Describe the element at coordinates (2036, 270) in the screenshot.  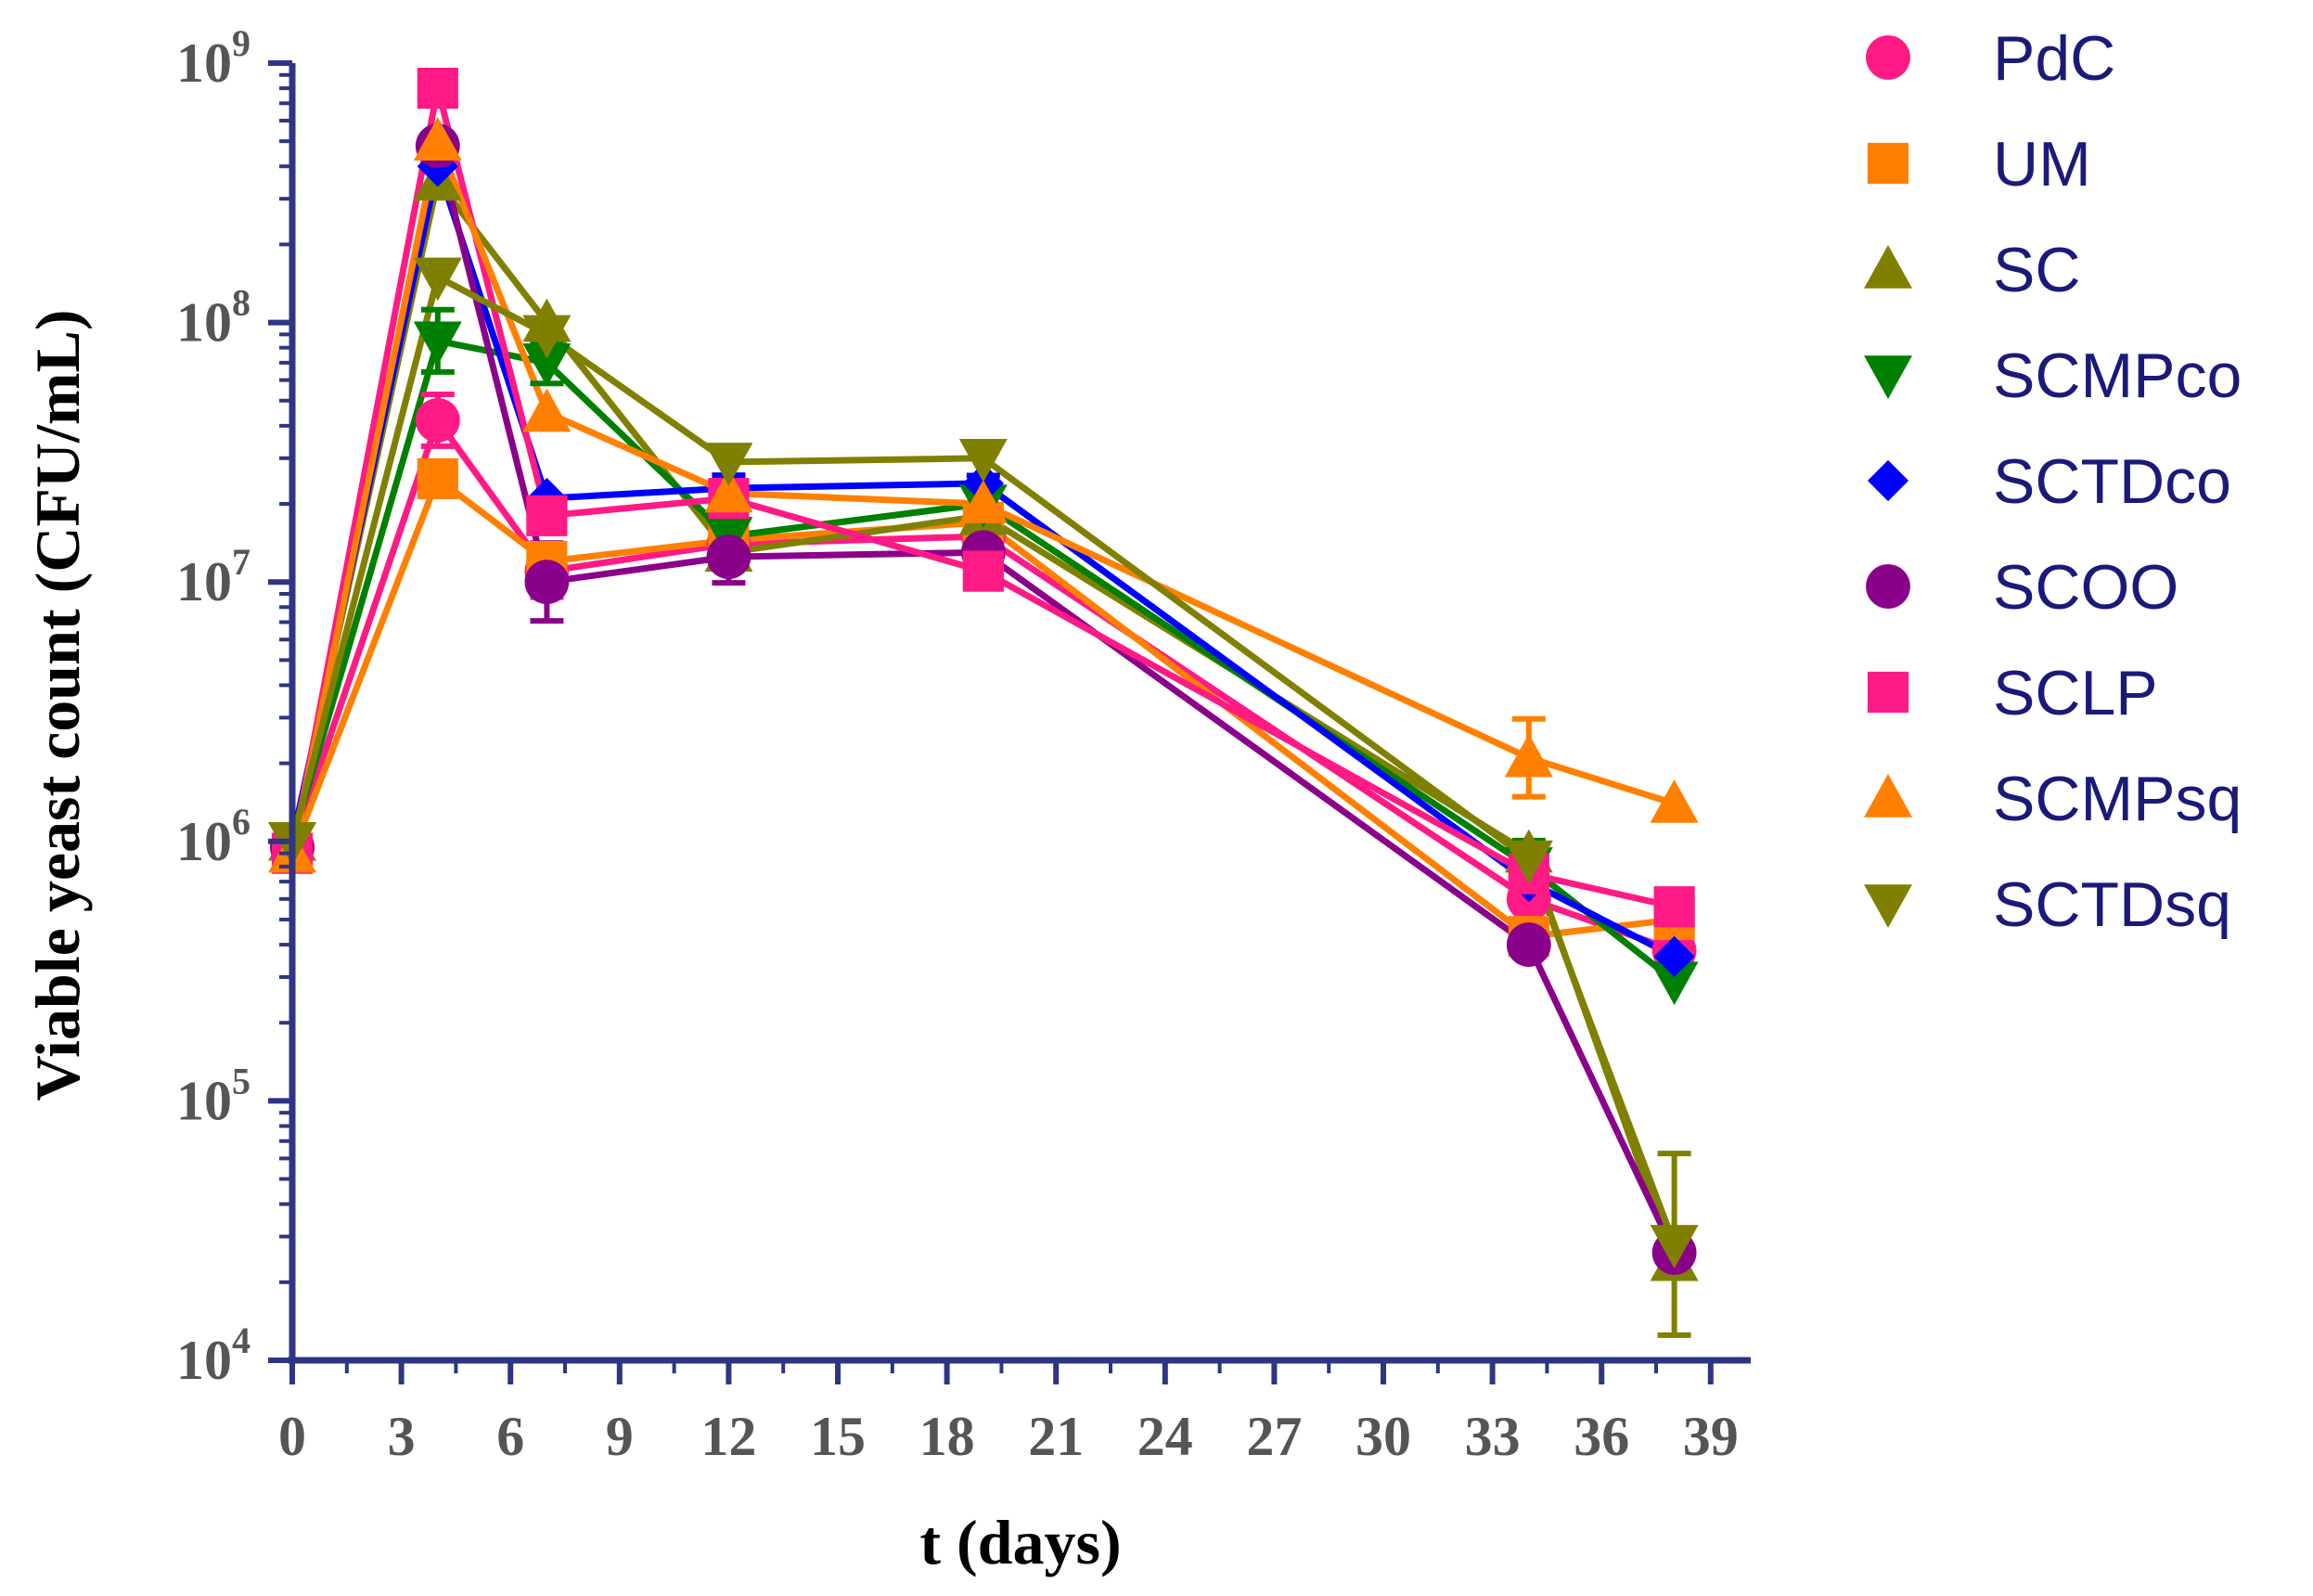
I see `legend-label-sc: SC` at that location.